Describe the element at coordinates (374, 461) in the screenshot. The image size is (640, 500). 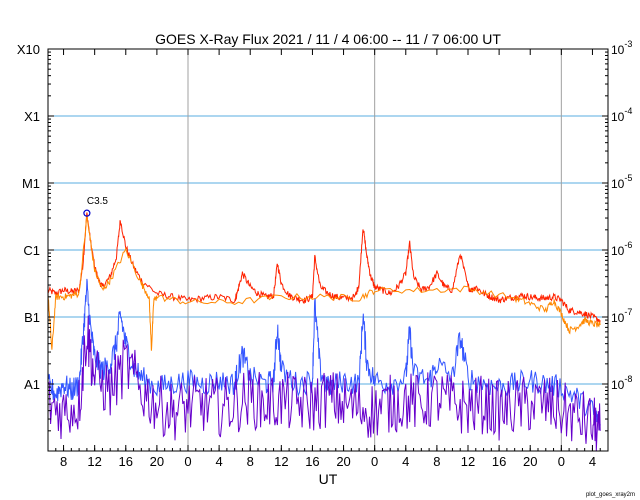
I see `x-tick-label-11: 0` at that location.